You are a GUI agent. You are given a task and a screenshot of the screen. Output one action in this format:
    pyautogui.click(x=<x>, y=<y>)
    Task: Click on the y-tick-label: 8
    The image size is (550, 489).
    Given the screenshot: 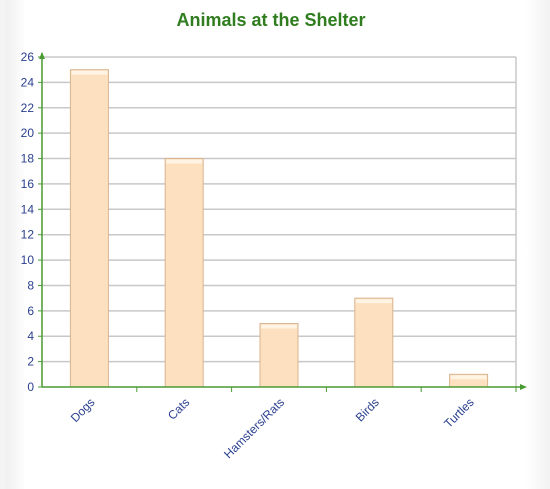 What is the action you would take?
    pyautogui.click(x=30, y=285)
    